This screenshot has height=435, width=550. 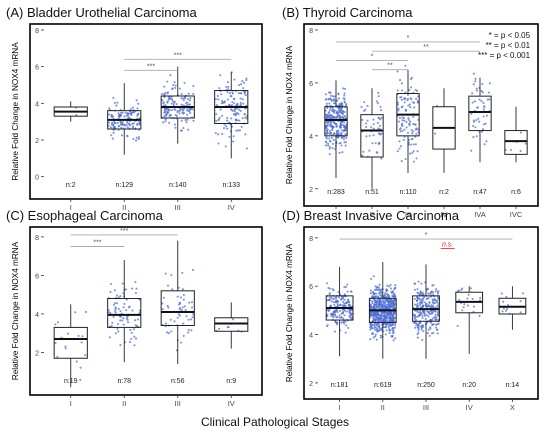 What do you see at coordinates (311, 287) in the screenshot?
I see `y-tick-label: 6` at bounding box center [311, 287].